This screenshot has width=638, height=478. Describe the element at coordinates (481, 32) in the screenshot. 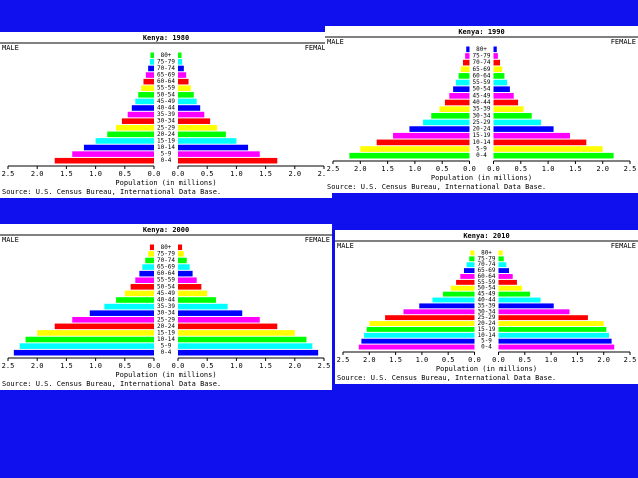

I see `chart-title: Kenya: 1990` at that location.